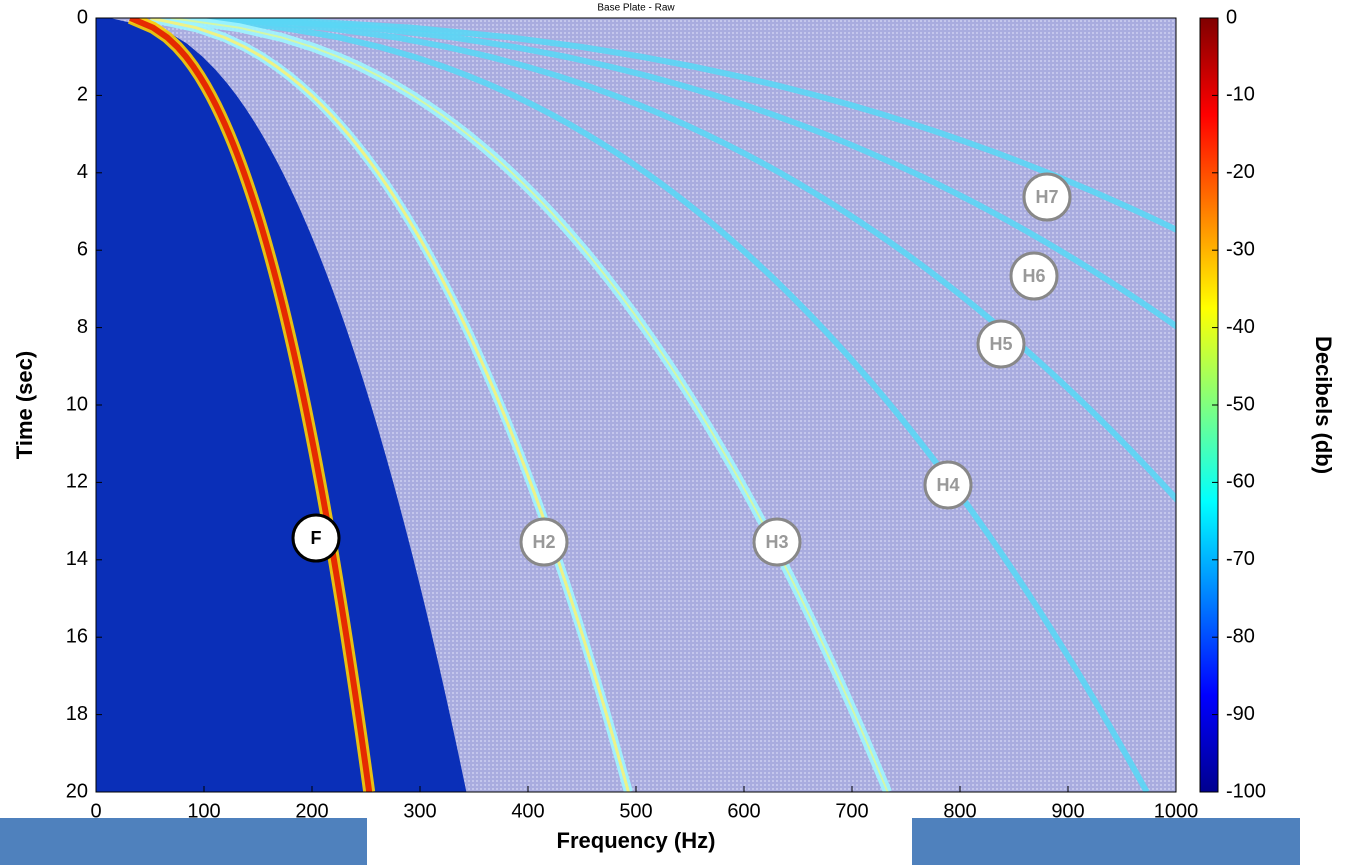 The height and width of the screenshot is (865, 1345). What do you see at coordinates (77, 636) in the screenshot?
I see `y-tick-label: 16` at bounding box center [77, 636].